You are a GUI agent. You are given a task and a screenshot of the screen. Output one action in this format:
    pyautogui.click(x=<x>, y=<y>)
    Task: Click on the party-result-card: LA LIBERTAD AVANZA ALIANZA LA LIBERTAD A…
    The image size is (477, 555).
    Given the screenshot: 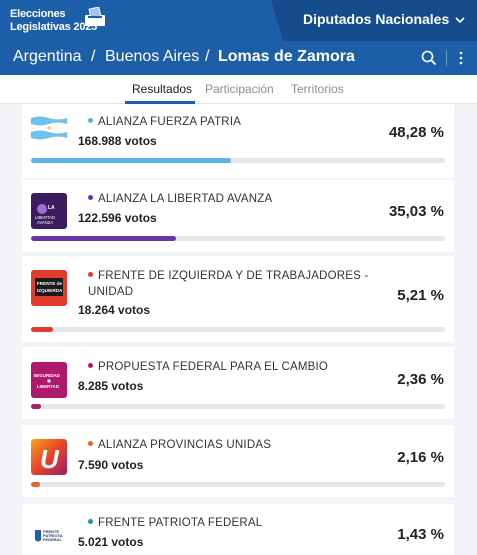 What is the action you would take?
    pyautogui.click(x=238, y=216)
    